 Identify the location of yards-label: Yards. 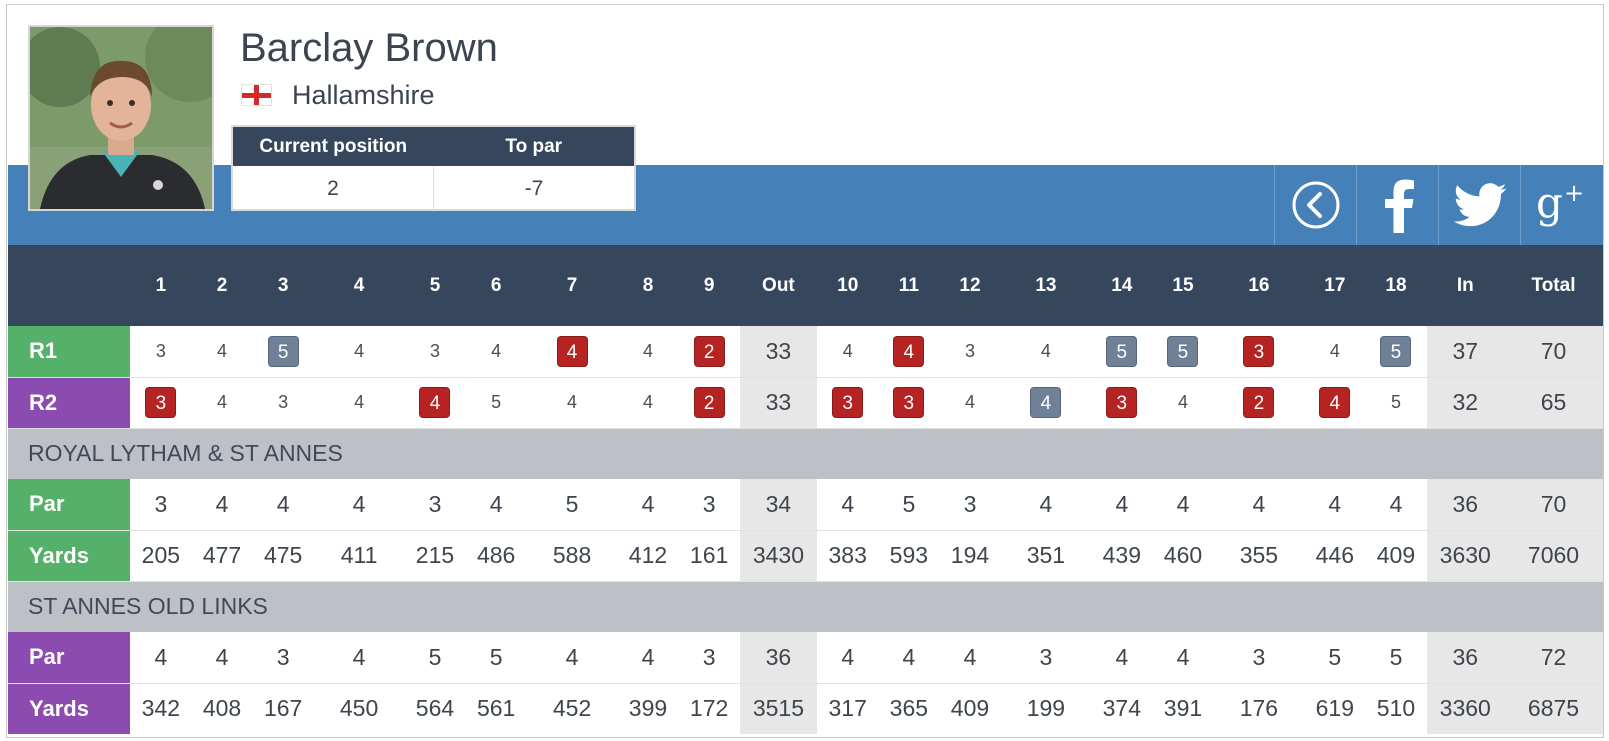
(69, 708).